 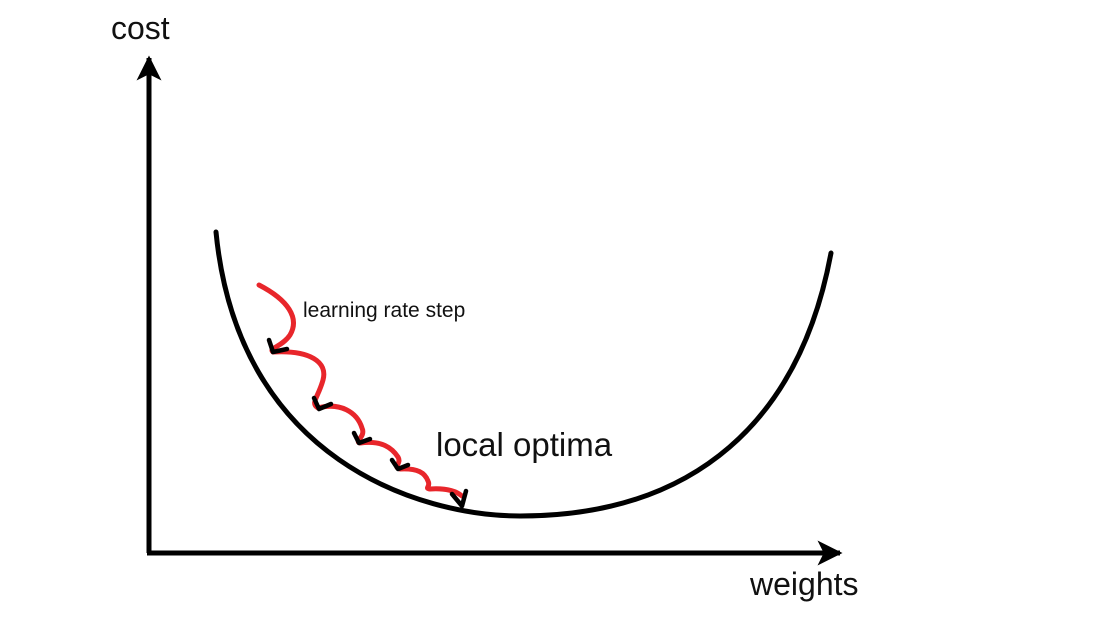 I want to click on x-axis-label: weights, so click(x=804, y=584).